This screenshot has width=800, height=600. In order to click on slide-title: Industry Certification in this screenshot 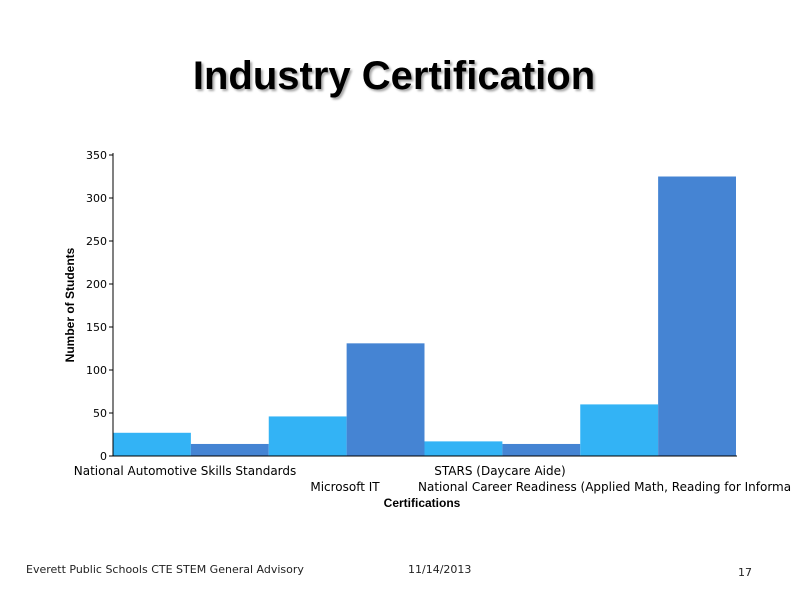, I will do `click(394, 76)`.